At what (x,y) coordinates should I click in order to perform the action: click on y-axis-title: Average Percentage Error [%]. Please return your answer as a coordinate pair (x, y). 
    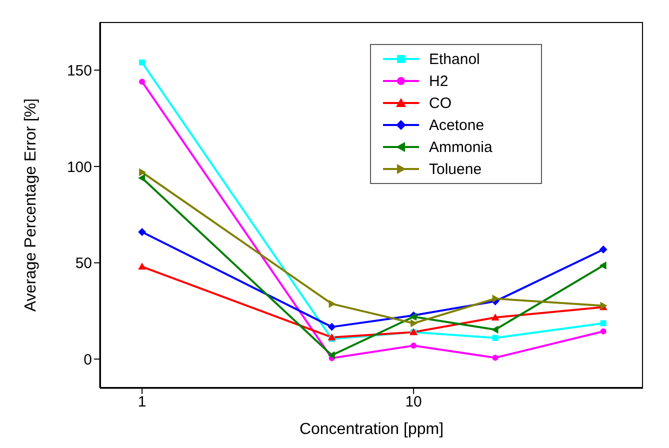
    Looking at the image, I should click on (31, 205).